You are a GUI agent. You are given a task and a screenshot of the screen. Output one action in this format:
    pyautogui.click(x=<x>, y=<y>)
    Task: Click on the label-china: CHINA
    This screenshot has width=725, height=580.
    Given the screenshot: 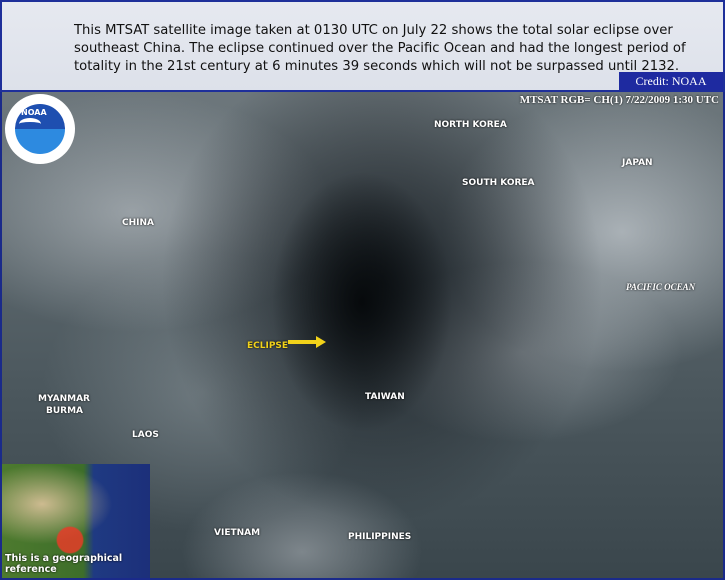 What is the action you would take?
    pyautogui.click(x=138, y=223)
    